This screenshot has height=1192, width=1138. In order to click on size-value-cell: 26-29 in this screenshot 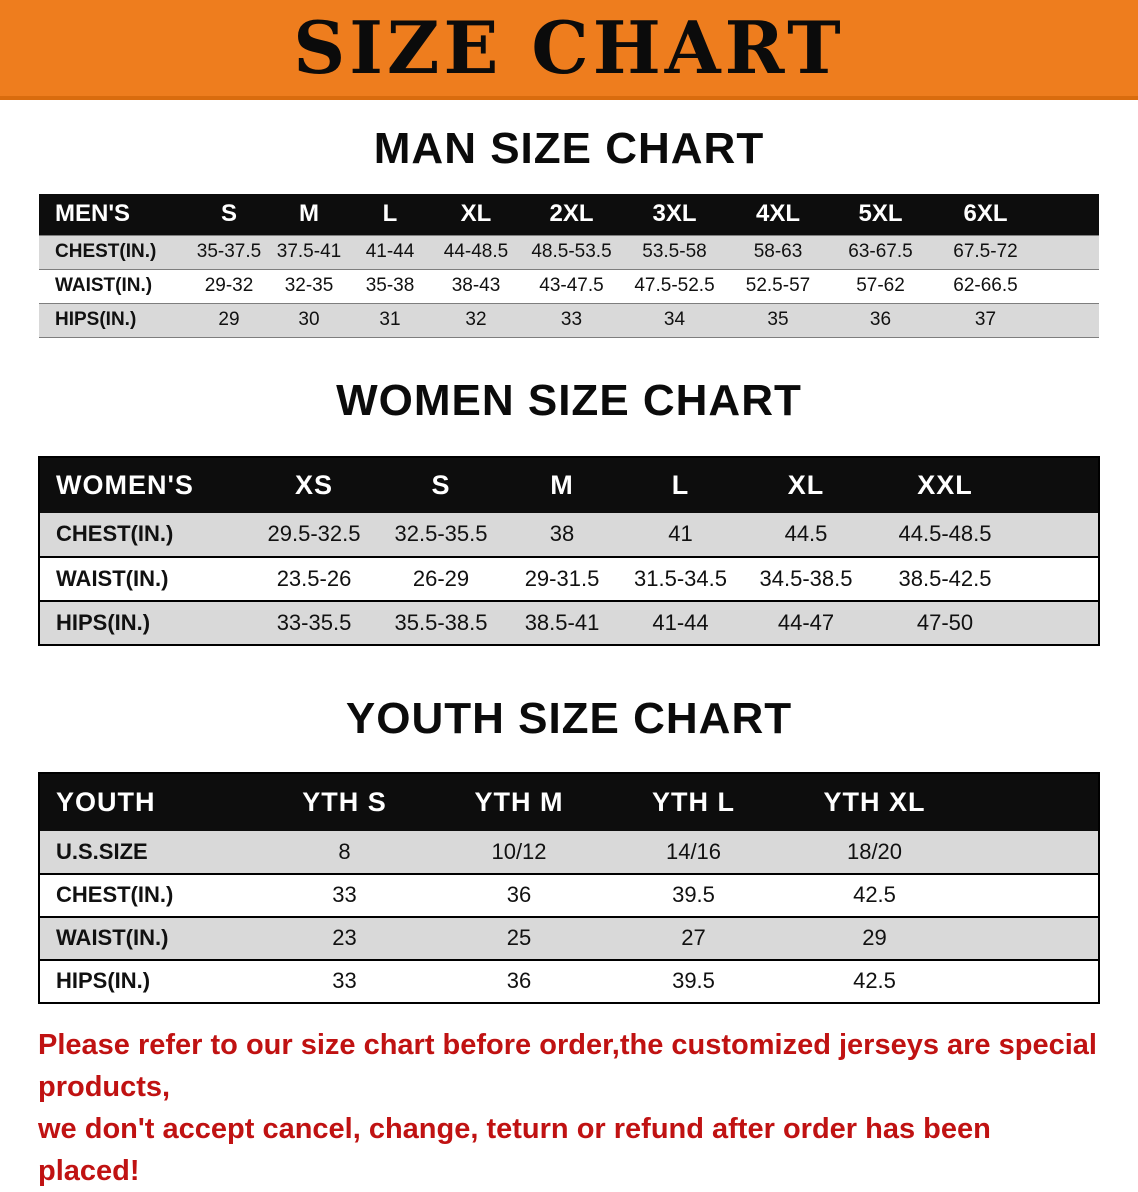, I will do `click(441, 578)`.